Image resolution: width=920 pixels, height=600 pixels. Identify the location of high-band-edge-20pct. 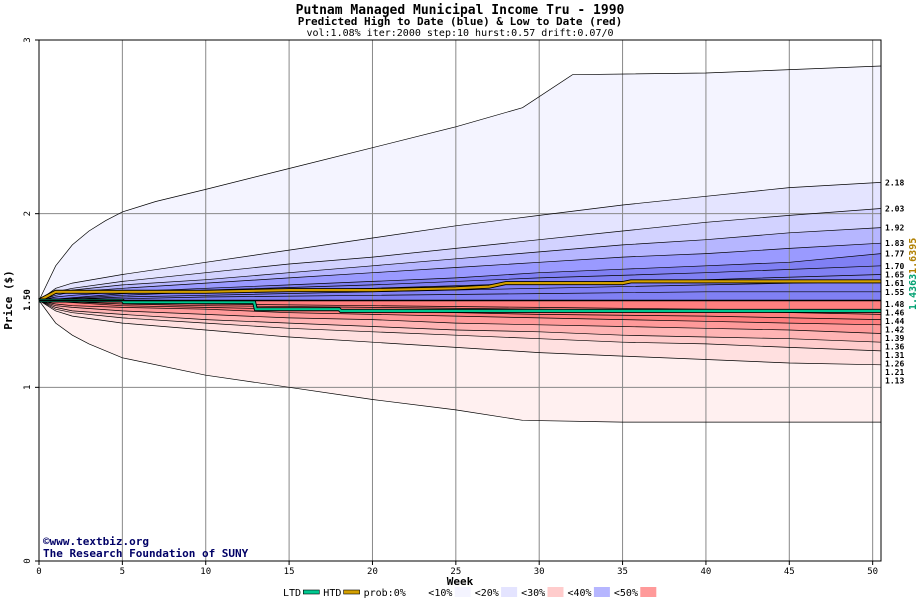
(460, 254).